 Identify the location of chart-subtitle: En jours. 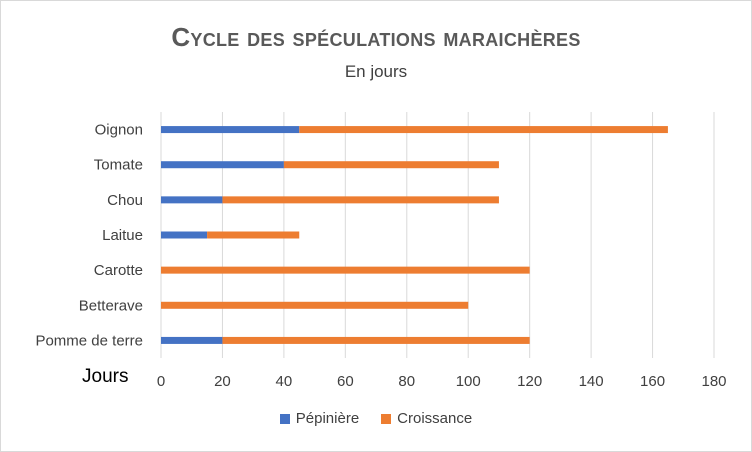
(376, 71).